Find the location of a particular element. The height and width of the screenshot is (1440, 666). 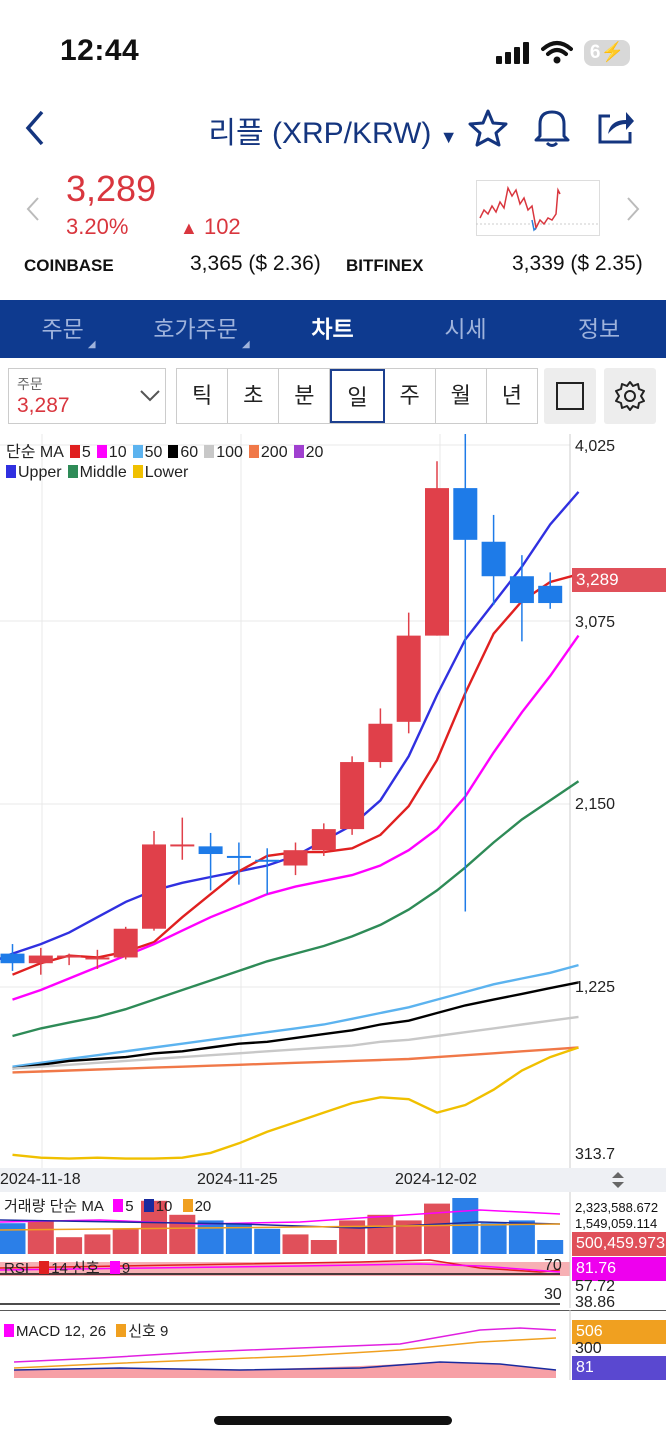

change-amount-value: 102 is located at coordinates (222, 226).